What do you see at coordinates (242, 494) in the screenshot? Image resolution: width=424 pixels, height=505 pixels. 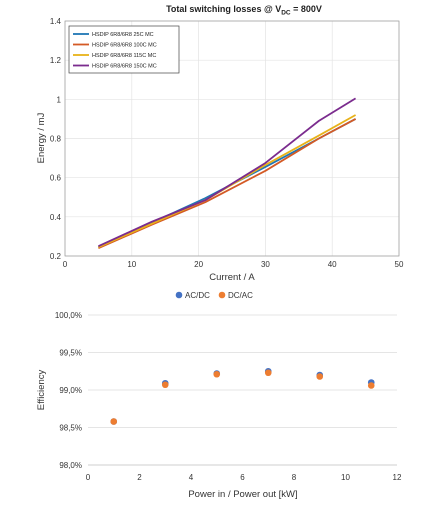 I see `chart2-x-axis-label: Power in / Power out [kW]` at bounding box center [242, 494].